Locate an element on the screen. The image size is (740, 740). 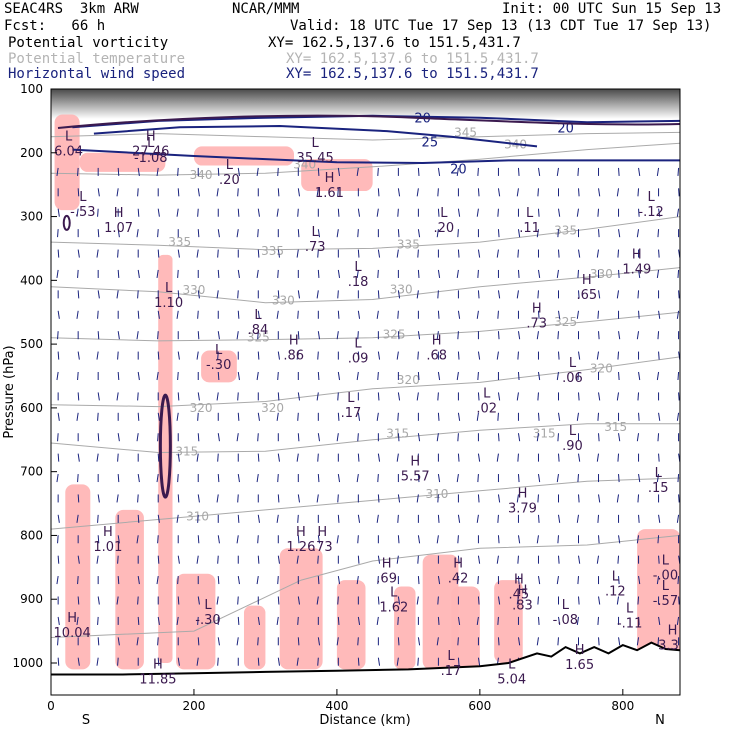
wind-contour-label: 20 is located at coordinates (422, 119).